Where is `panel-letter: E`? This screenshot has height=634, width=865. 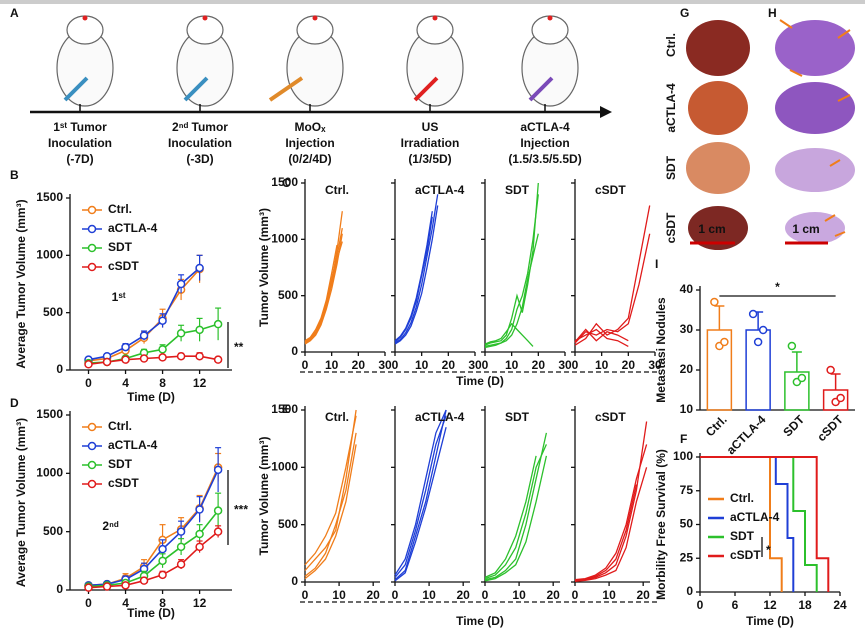
panel-letter: E is located at coordinates (286, 409).